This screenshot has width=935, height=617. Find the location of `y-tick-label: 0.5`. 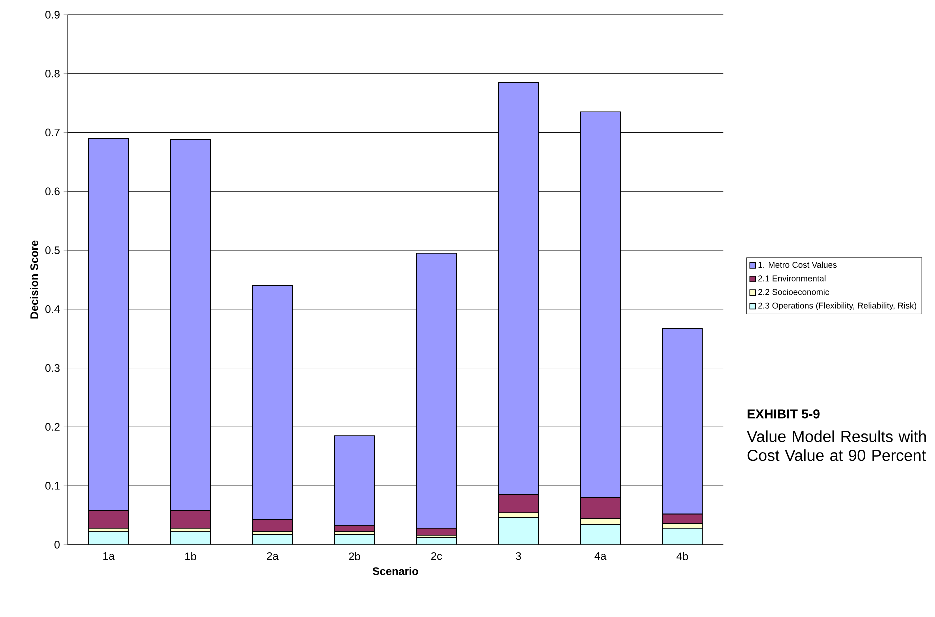

y-tick-label: 0.5 is located at coordinates (53, 250).